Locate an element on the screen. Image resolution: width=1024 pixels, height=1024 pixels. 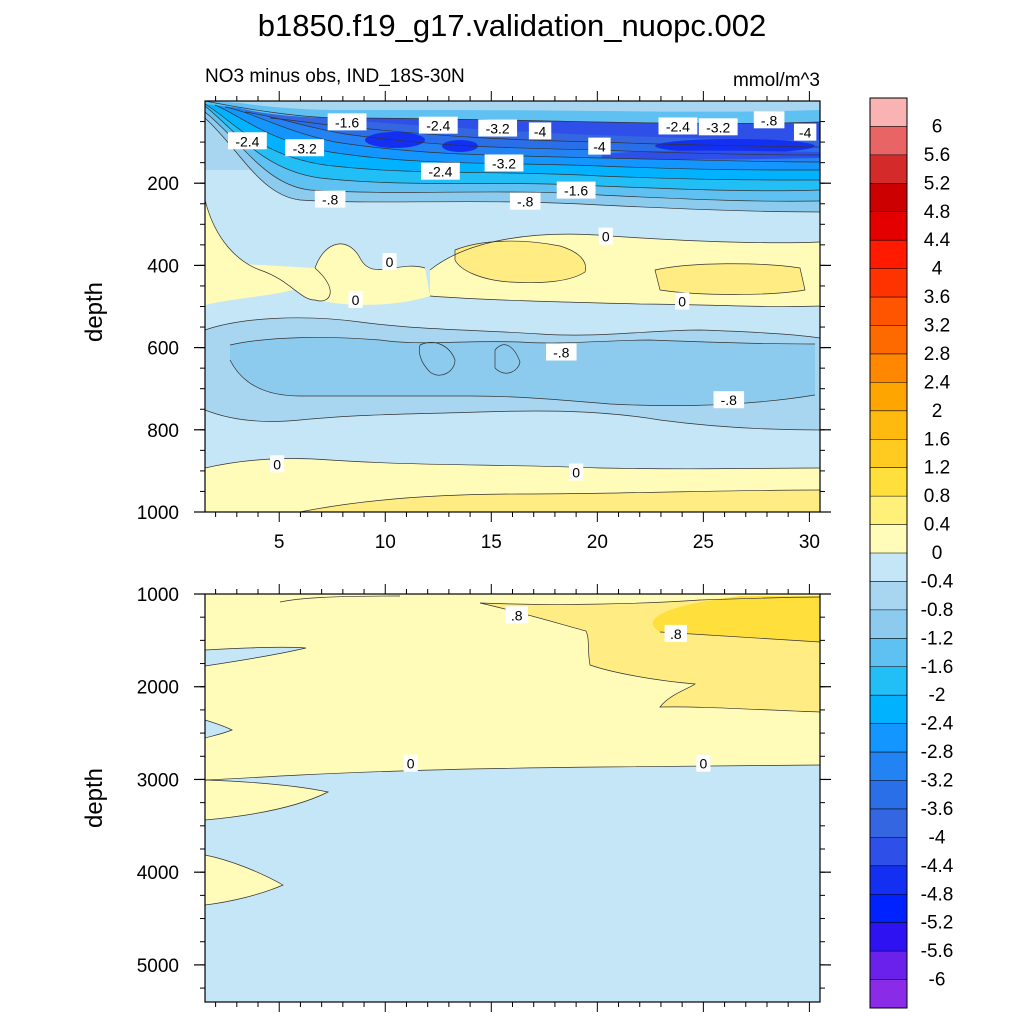
colorbar-label: 4.4 is located at coordinates (937, 240).